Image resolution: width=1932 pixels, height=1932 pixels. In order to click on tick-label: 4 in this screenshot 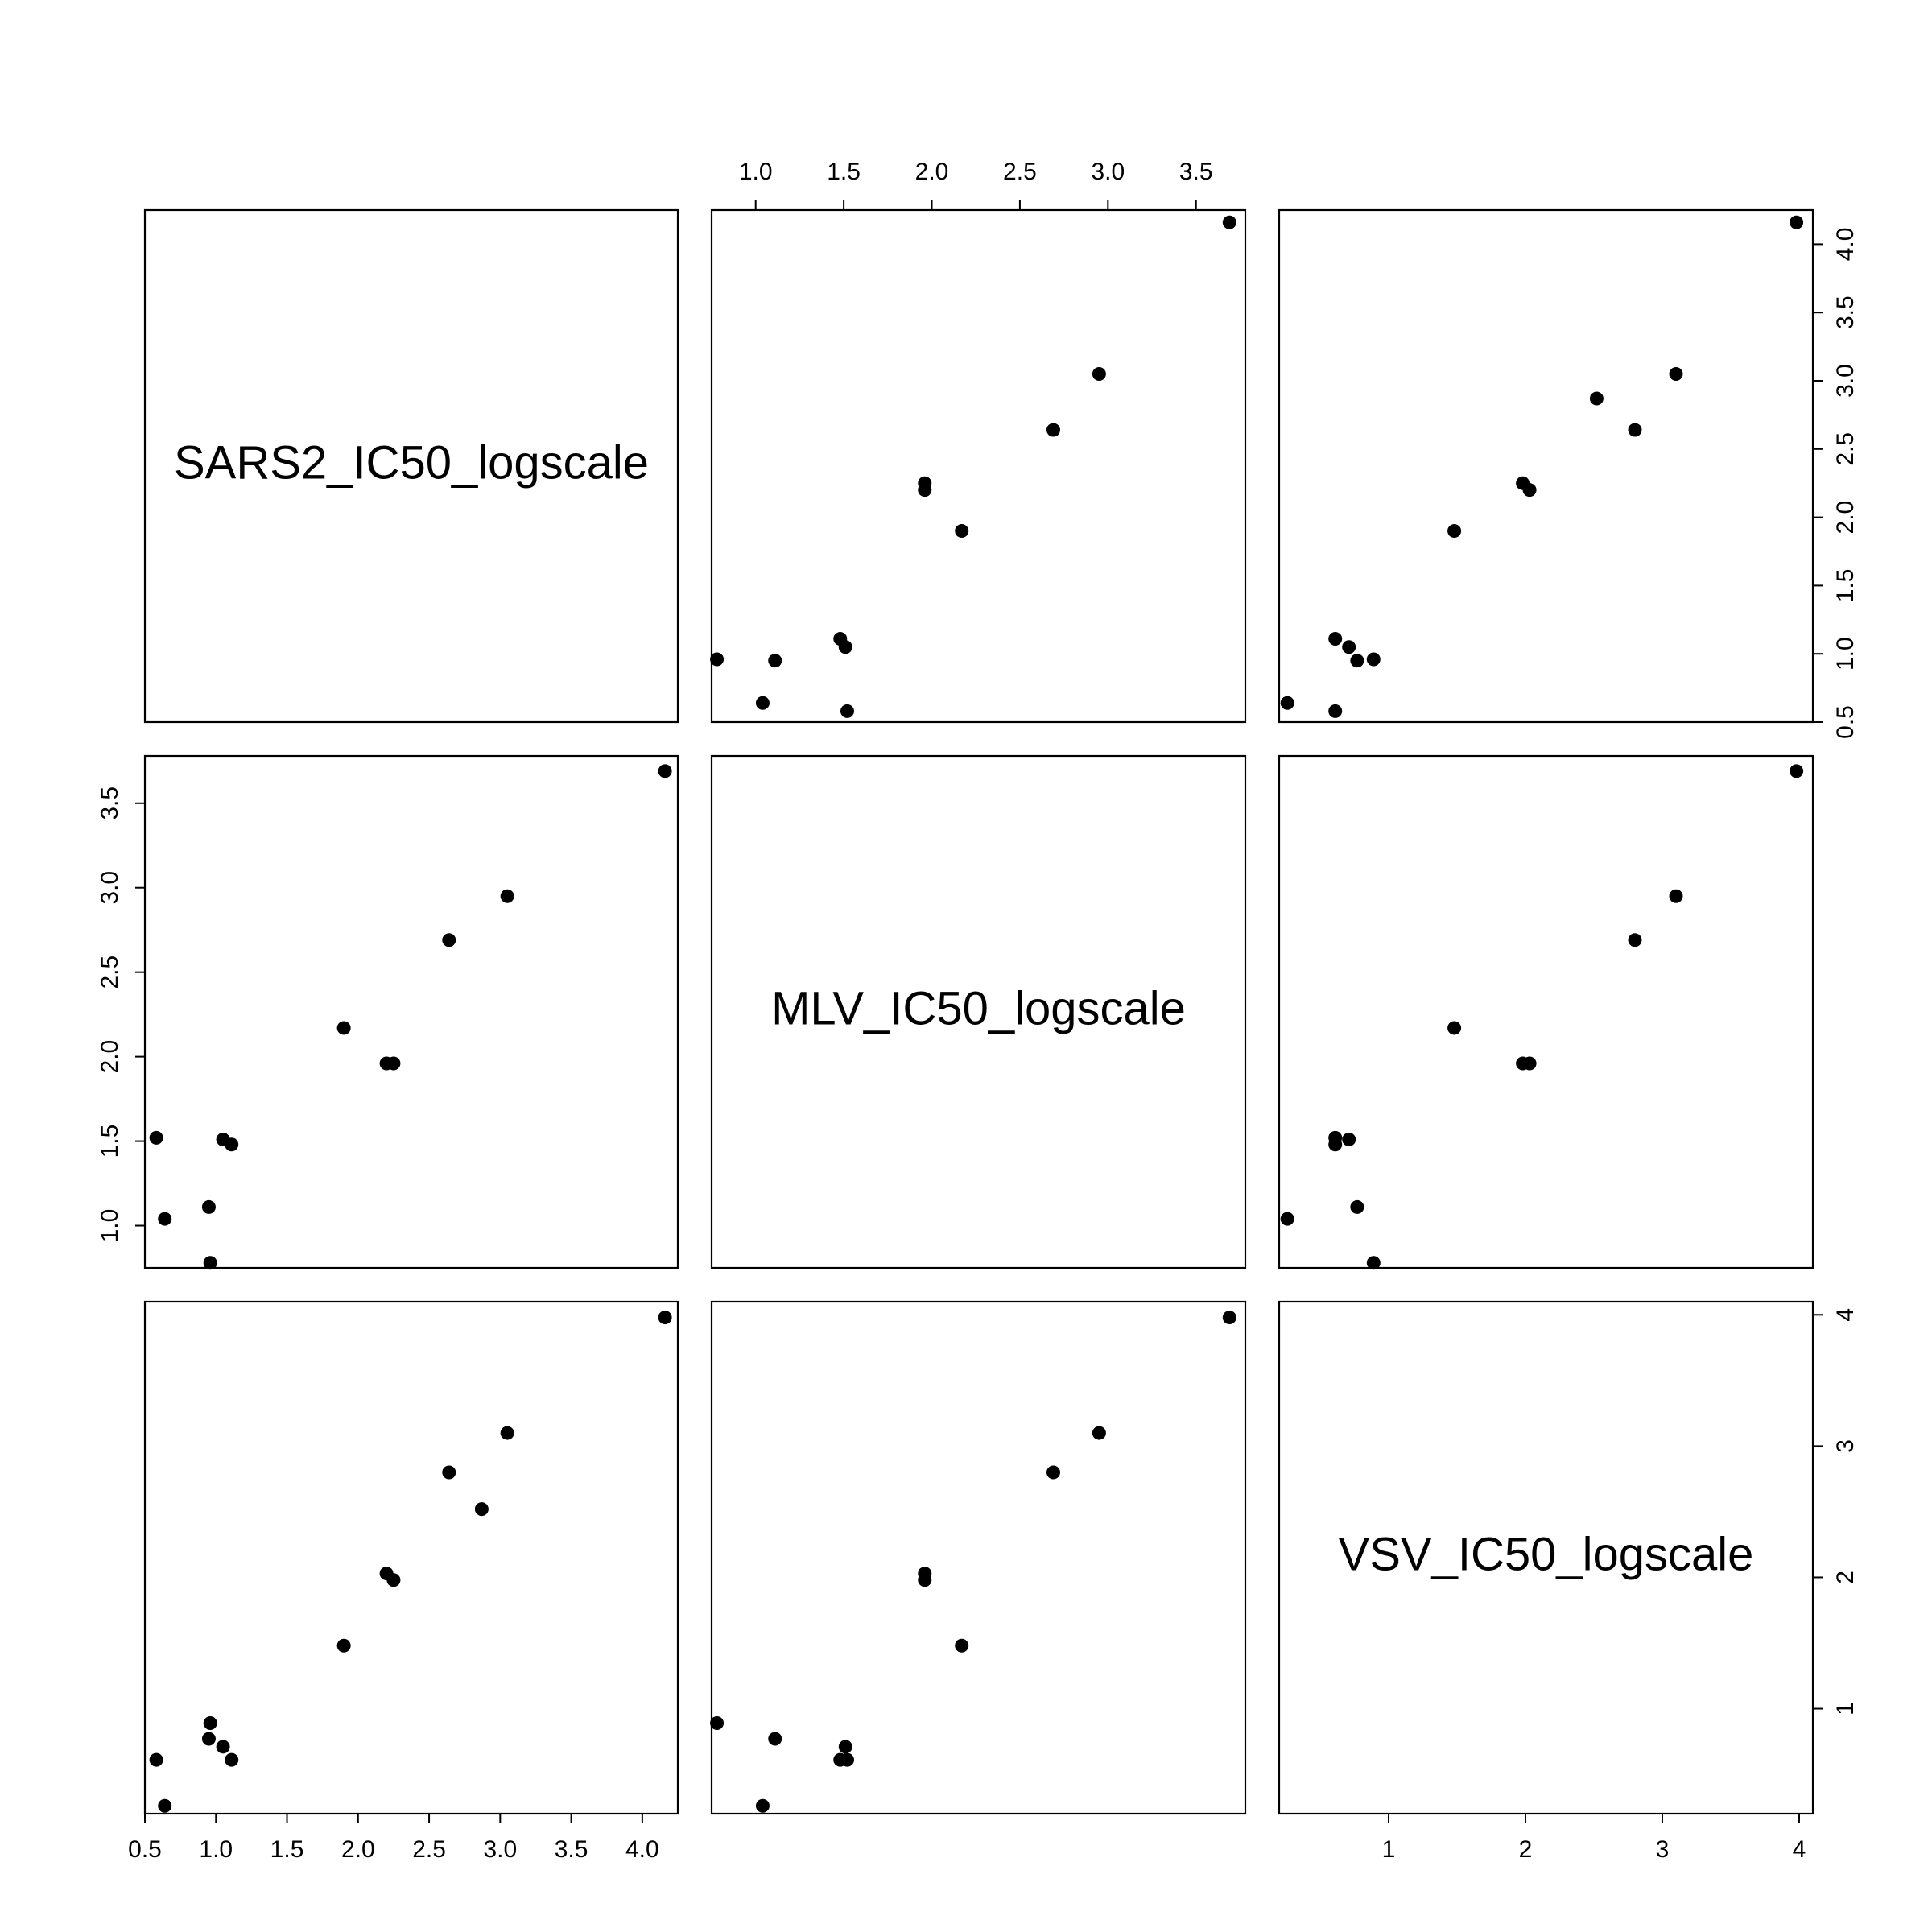, I will do `click(1799, 1850)`.